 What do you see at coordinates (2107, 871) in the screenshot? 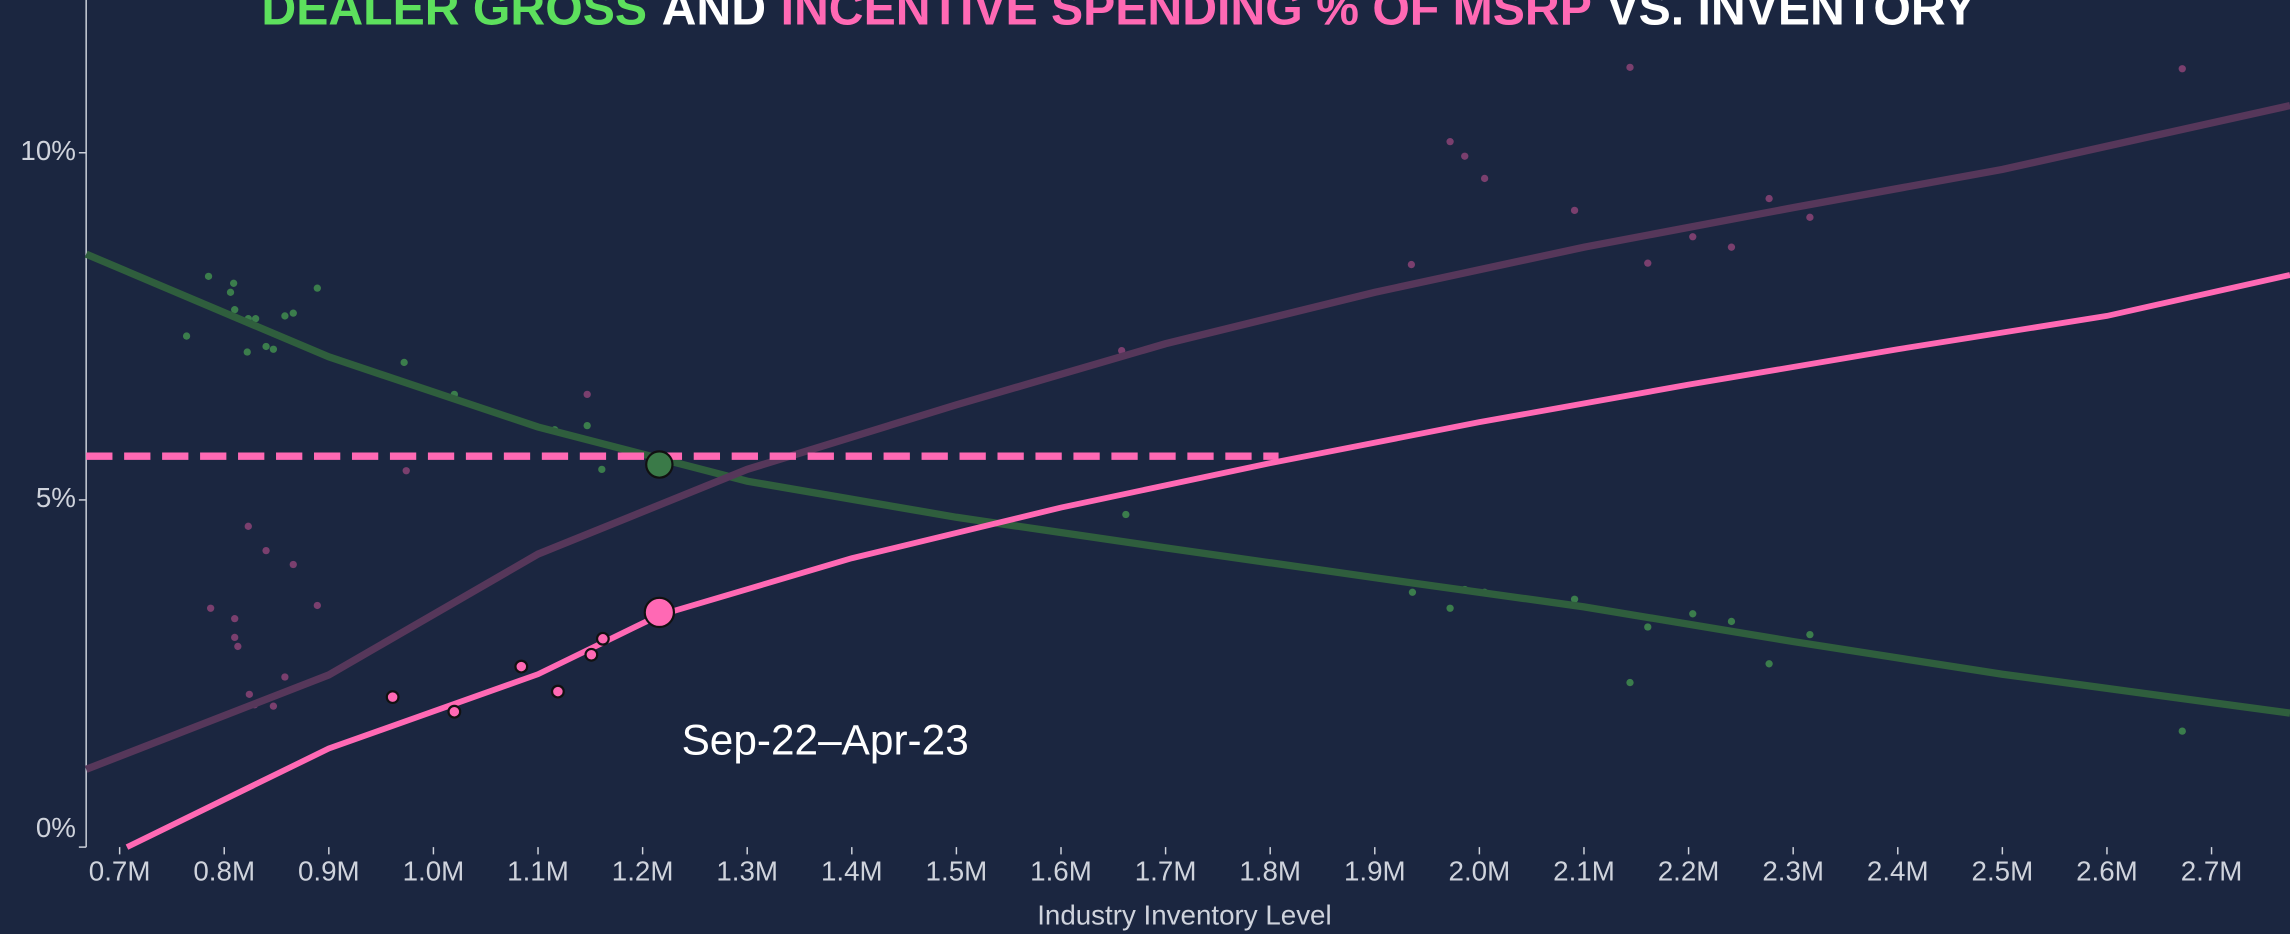
I see `x-tick-label: 2.6M` at bounding box center [2107, 871].